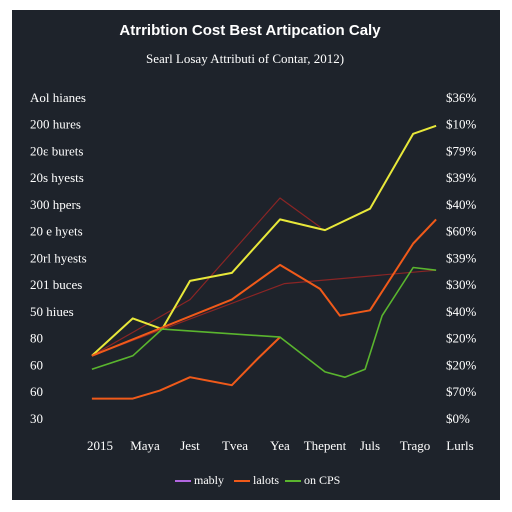 The image size is (512, 512). I want to click on y2-tick-label: $60%, so click(461, 231).